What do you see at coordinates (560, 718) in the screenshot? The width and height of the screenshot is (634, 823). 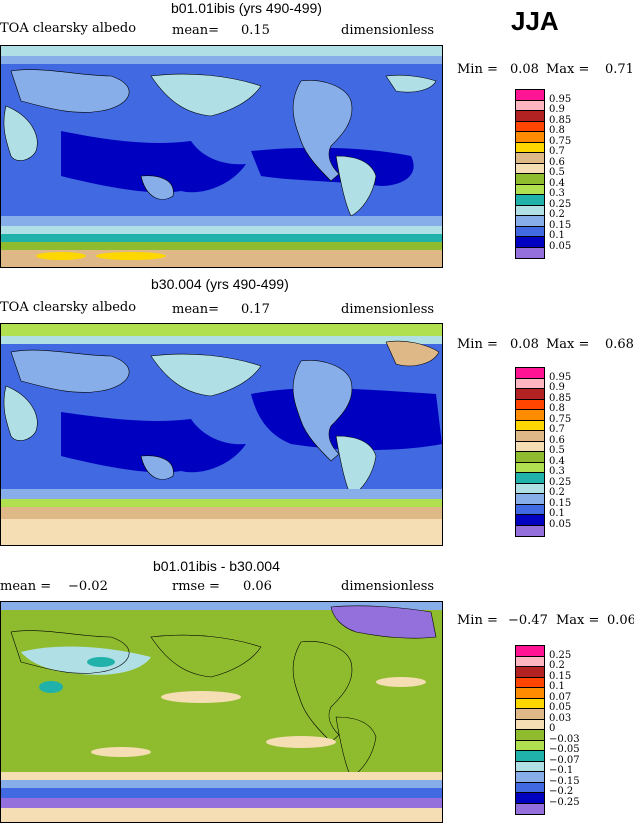 I see `colorbar-tick-label: 0.03` at bounding box center [560, 718].